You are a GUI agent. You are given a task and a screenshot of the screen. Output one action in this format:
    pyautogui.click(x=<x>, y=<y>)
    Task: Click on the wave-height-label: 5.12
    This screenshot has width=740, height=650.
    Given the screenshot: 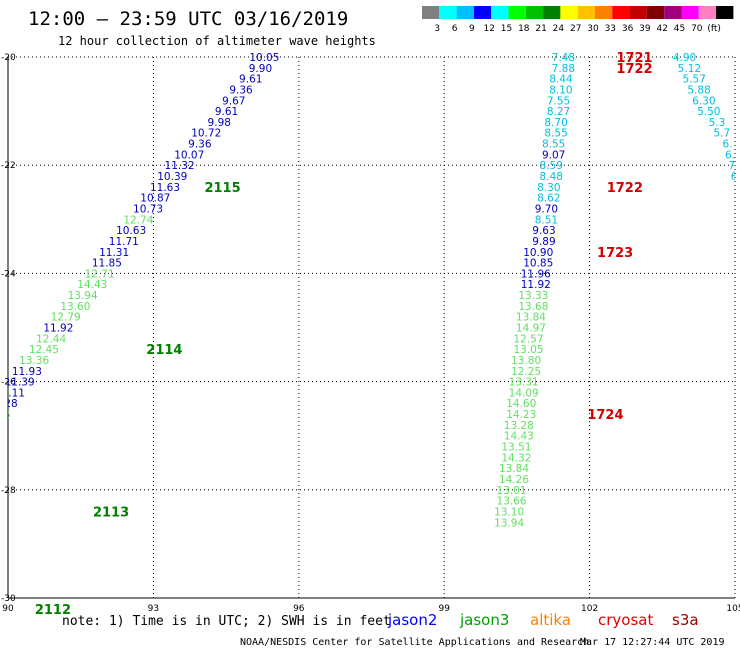 What is the action you would take?
    pyautogui.click(x=689, y=69)
    